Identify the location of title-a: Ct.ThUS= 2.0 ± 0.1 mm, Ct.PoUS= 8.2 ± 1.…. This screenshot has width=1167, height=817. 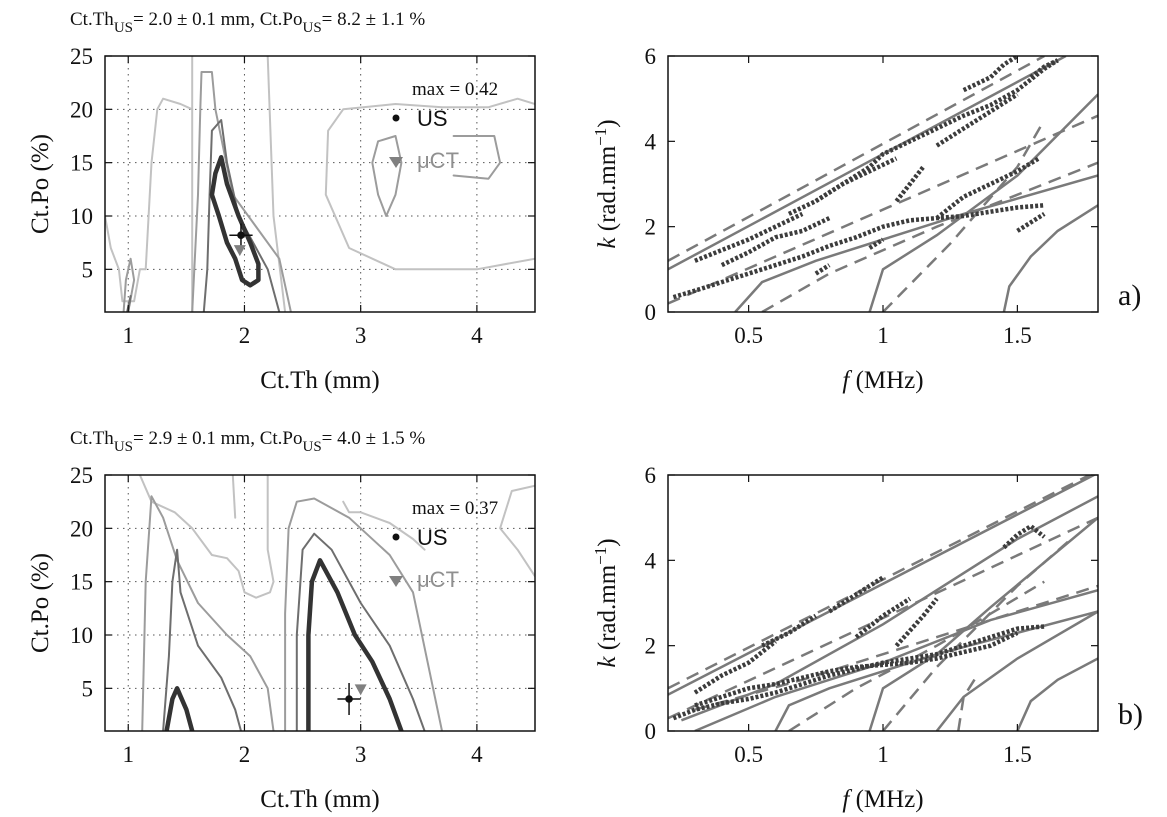
(247, 22).